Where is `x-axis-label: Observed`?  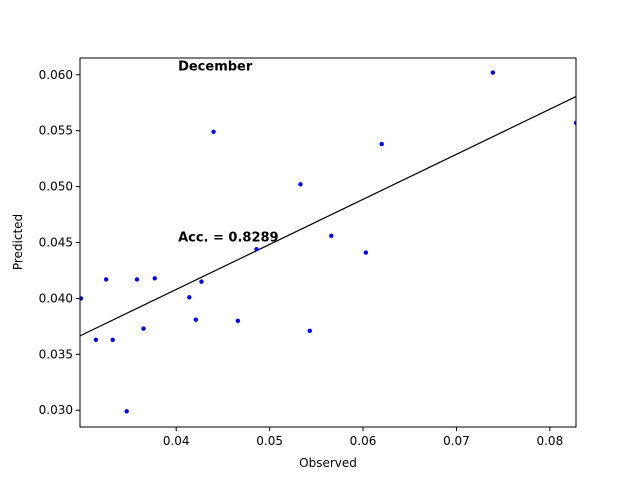
x-axis-label: Observed is located at coordinates (328, 463).